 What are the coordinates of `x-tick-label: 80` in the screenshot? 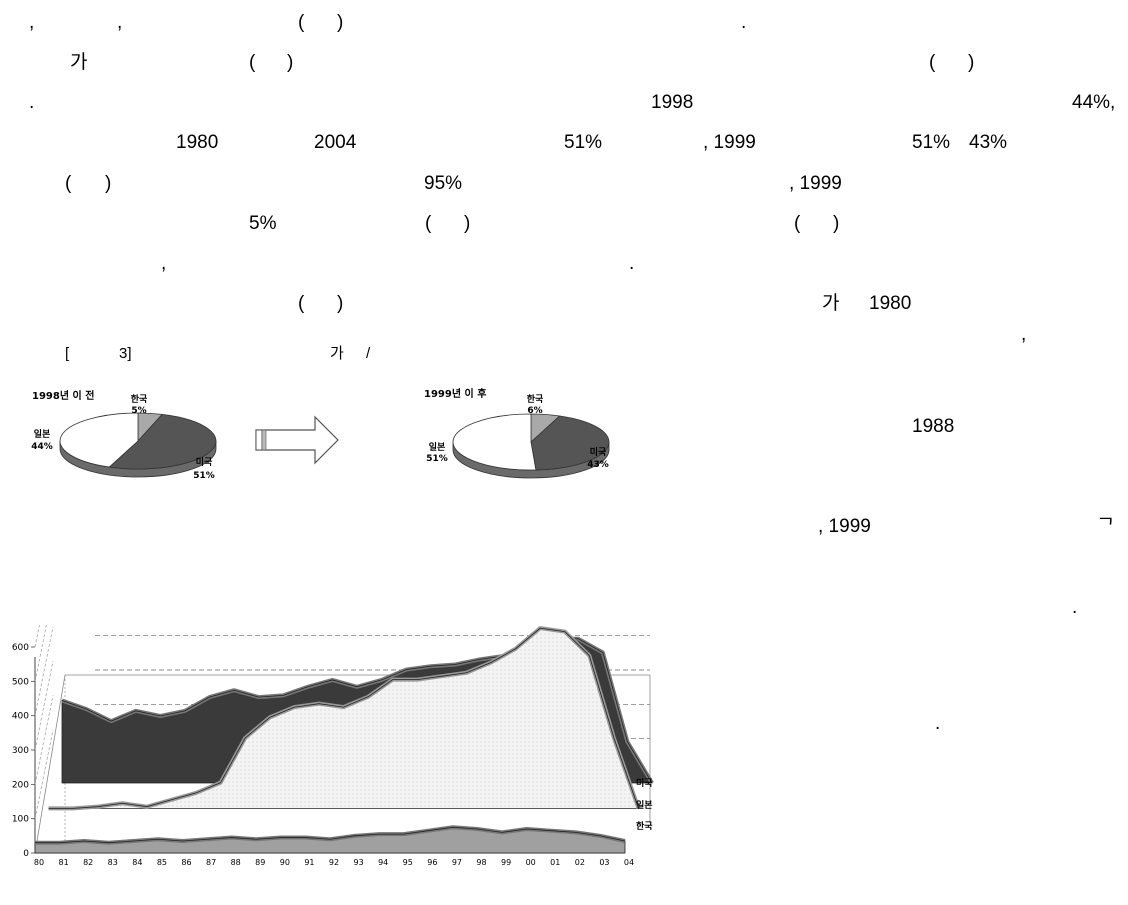 It's located at (39, 862).